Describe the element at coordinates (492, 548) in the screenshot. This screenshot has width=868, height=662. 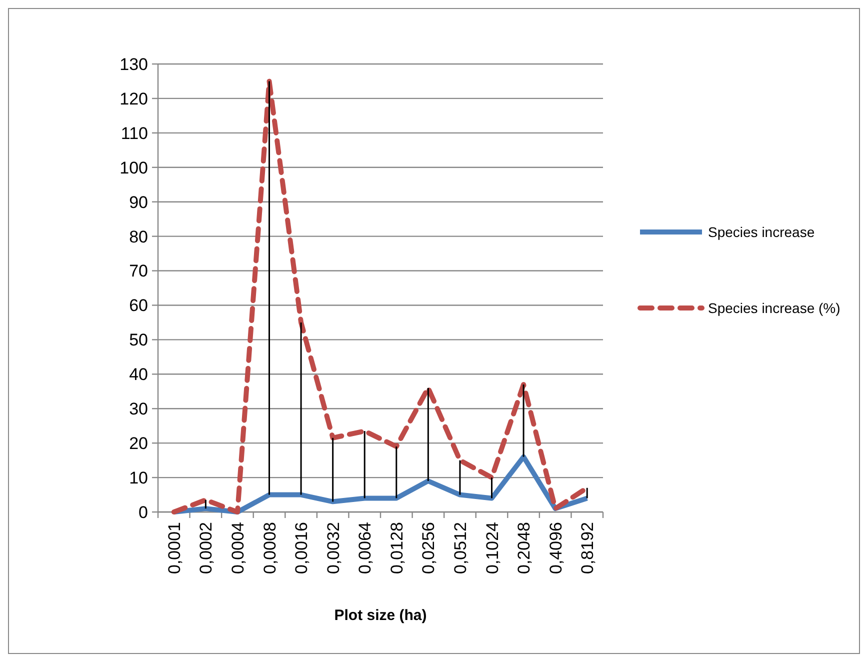
I see `x-tick-label: 0,1024` at that location.